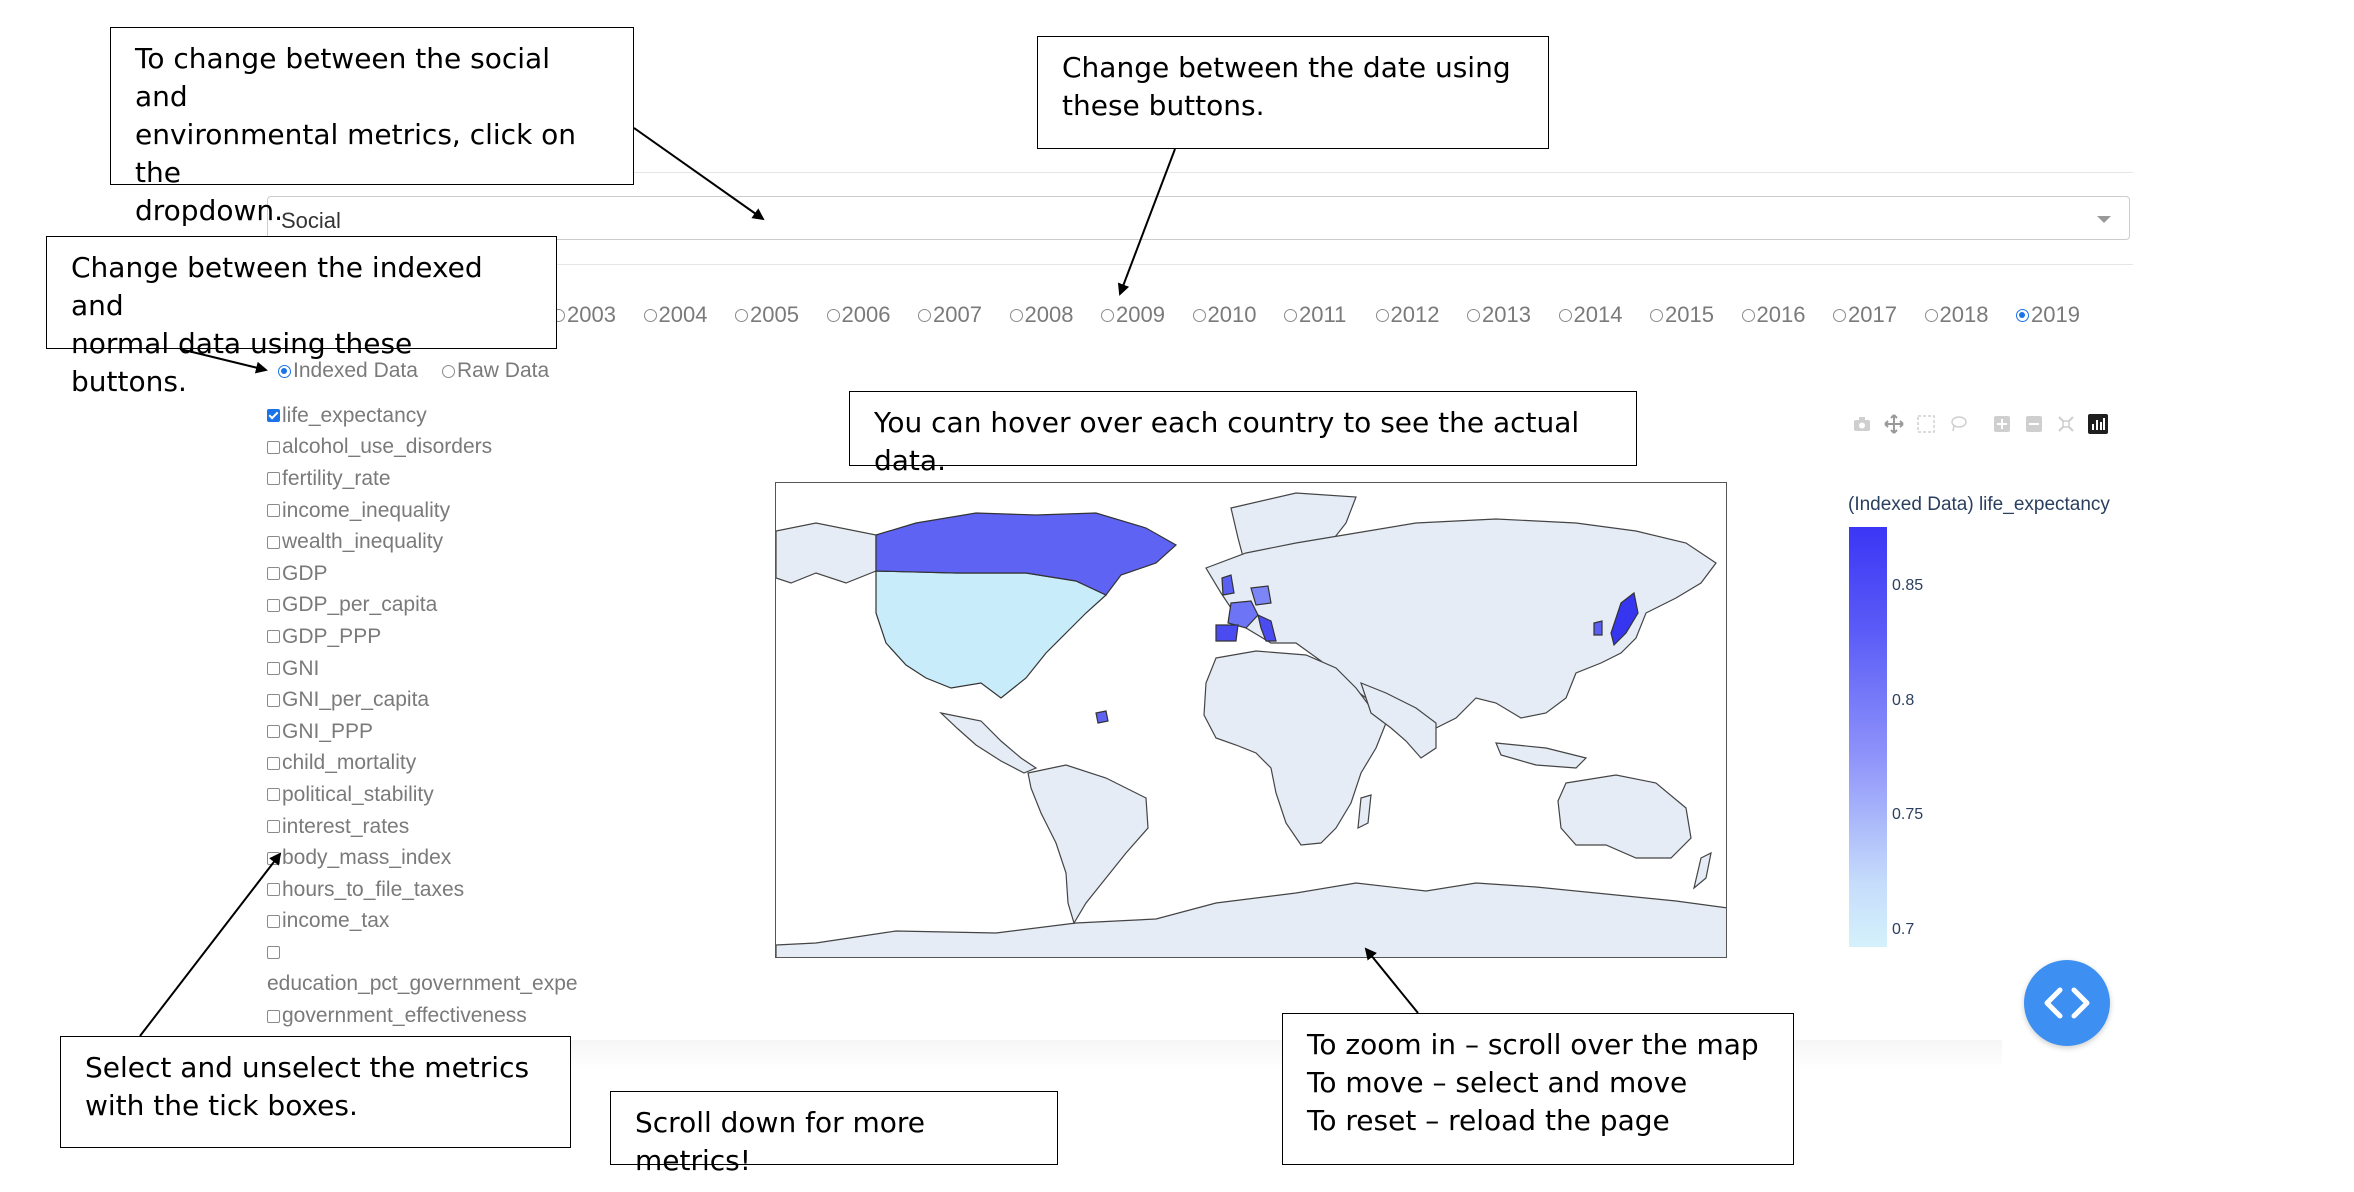 The image size is (2354, 1192). I want to click on plotly-logo-icon, so click(2098, 424).